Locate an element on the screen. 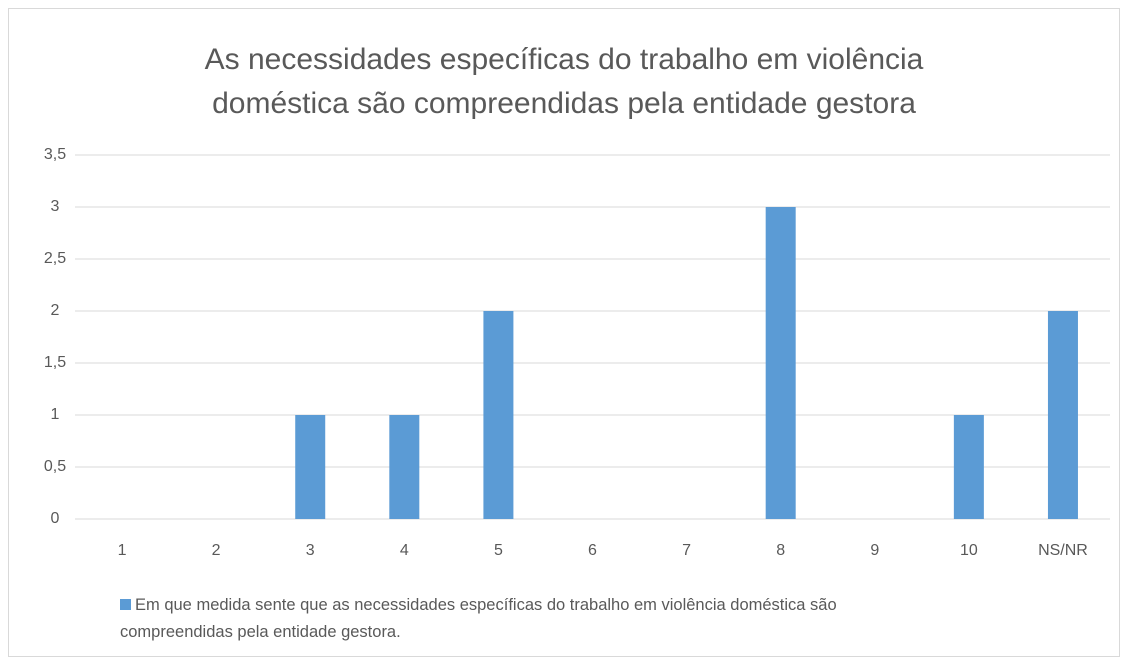 This screenshot has height=666, width=1129. y-tick-label: 1 is located at coordinates (55, 414).